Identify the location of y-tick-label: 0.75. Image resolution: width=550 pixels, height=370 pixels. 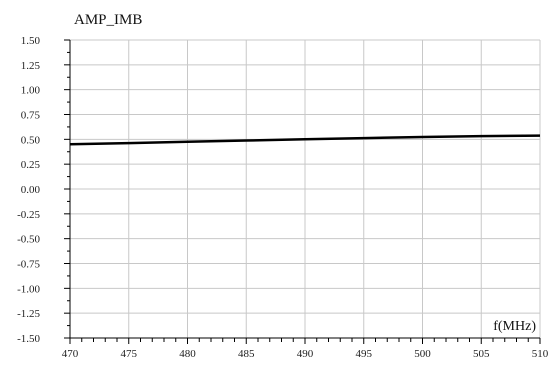
(31, 116).